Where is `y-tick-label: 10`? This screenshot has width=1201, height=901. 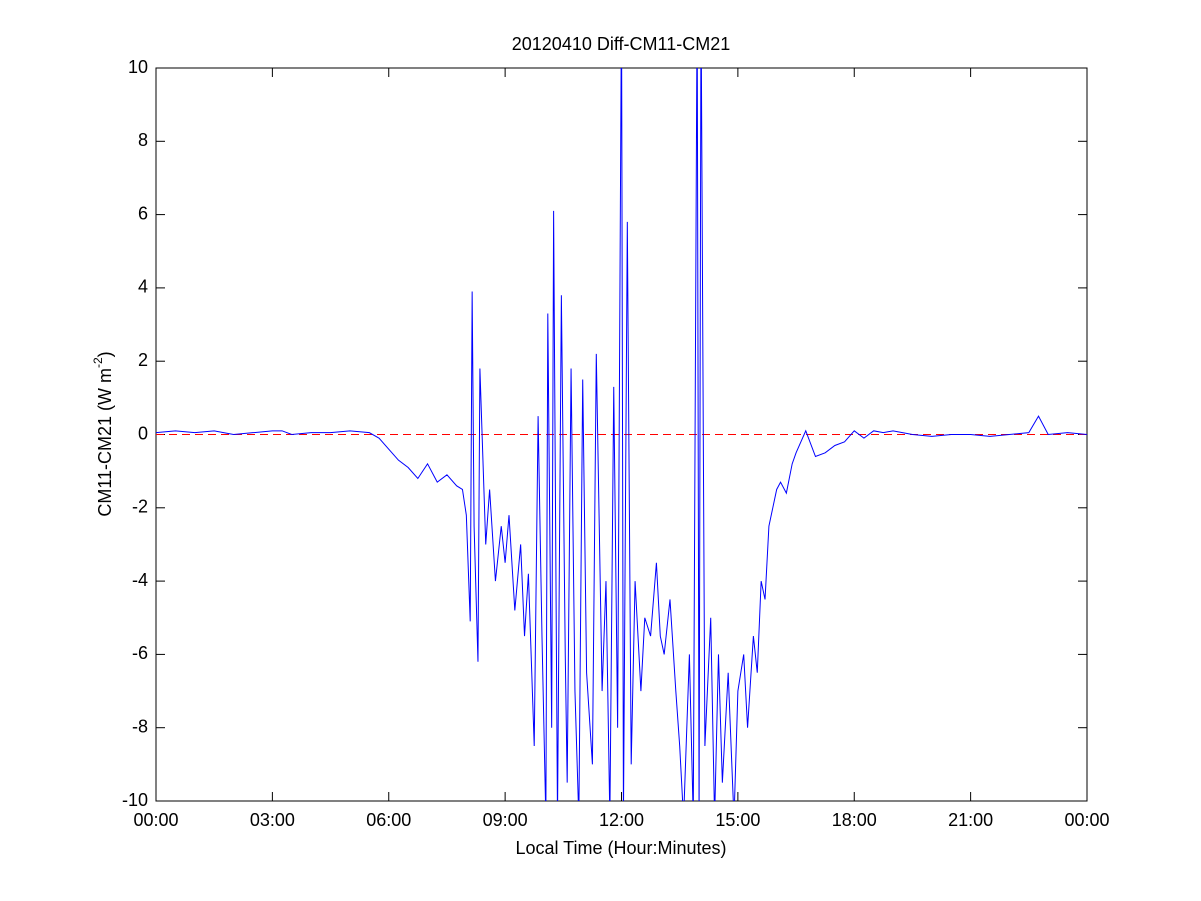 y-tick-label: 10 is located at coordinates (138, 67).